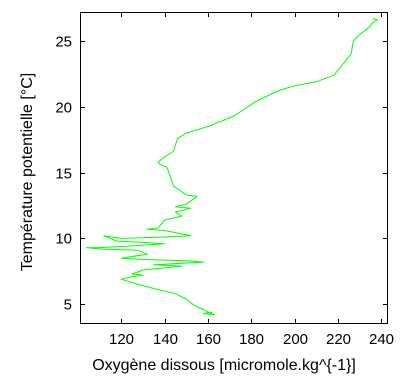 The height and width of the screenshot is (383, 416). Describe the element at coordinates (208, 339) in the screenshot. I see `x-tick-label: 160` at that location.